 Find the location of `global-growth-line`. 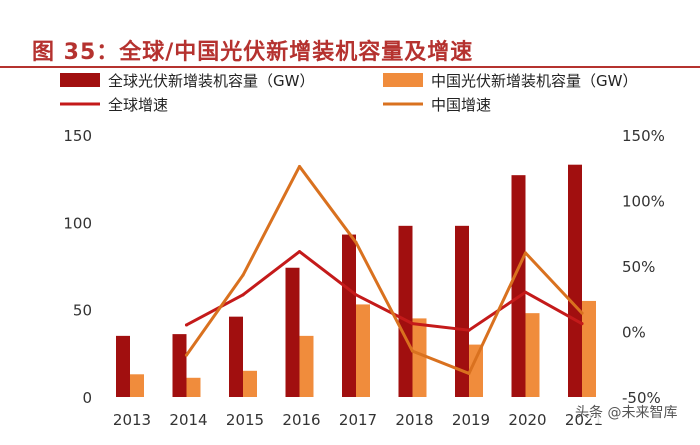

global-growth-line is located at coordinates (384, 291).